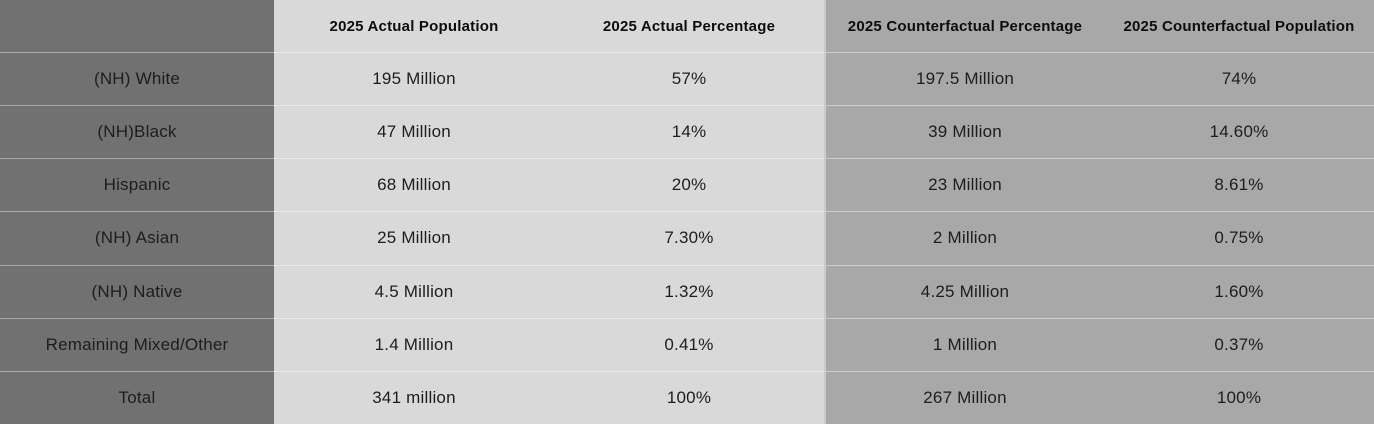 The width and height of the screenshot is (1374, 424). What do you see at coordinates (414, 185) in the screenshot?
I see `cell: 68 Million` at bounding box center [414, 185].